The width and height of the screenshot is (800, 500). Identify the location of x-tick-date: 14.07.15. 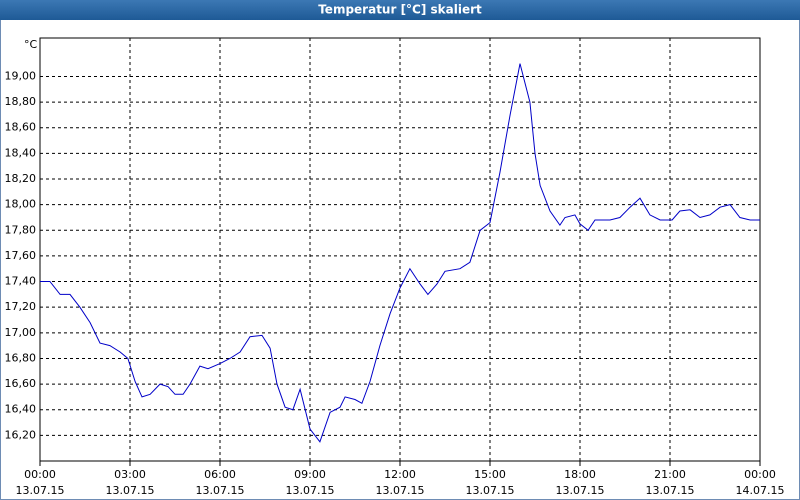
(760, 490).